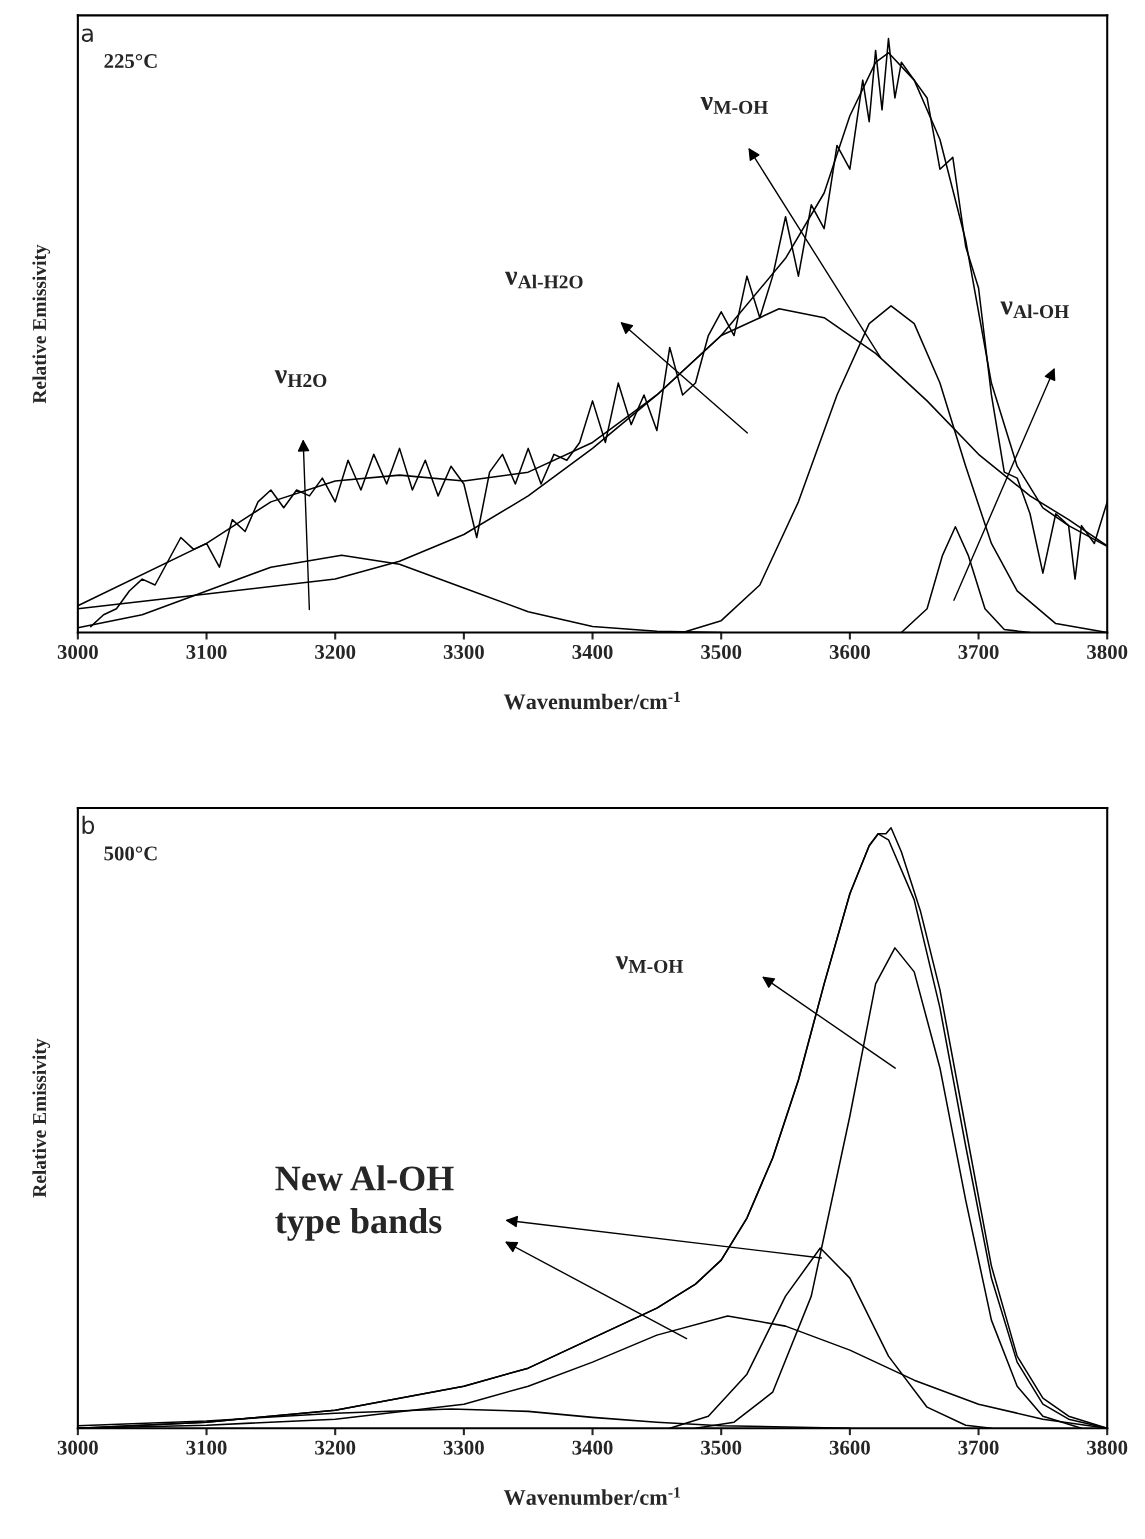 This screenshot has width=1145, height=1539. What do you see at coordinates (300, 379) in the screenshot?
I see `annotation: ν$_{H2O}$` at bounding box center [300, 379].